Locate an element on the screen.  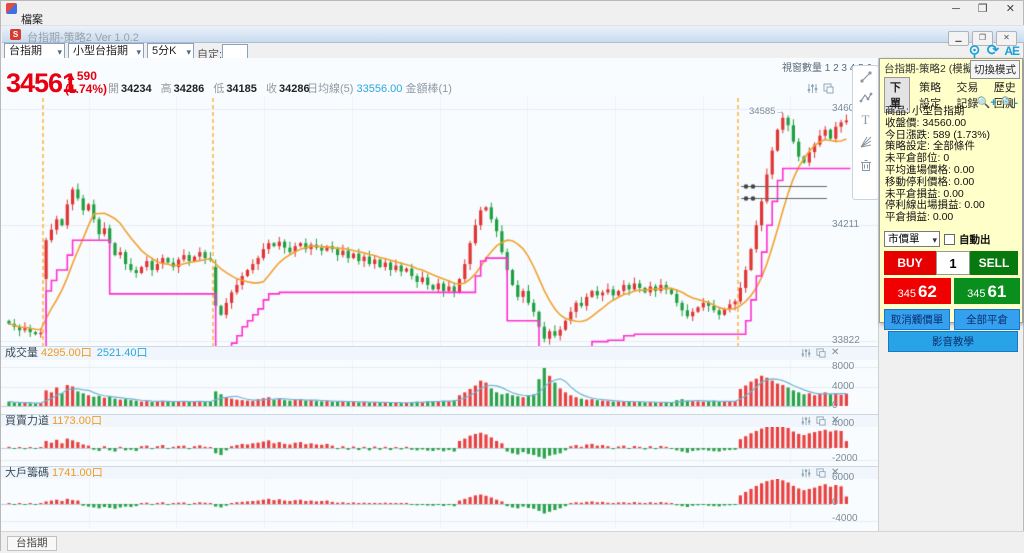
custom-input is located at coordinates (235, 51).